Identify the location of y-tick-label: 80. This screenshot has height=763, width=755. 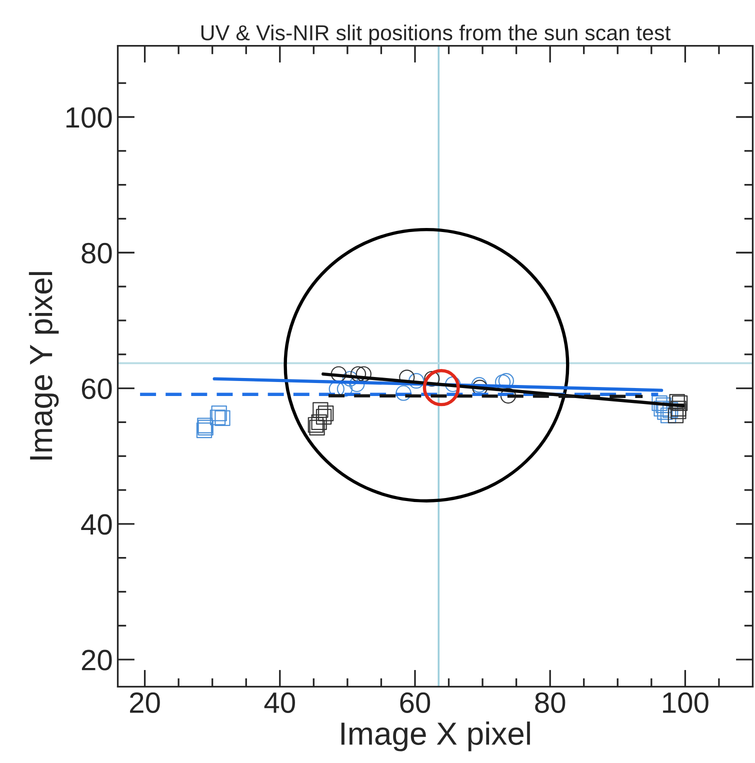
(97, 253).